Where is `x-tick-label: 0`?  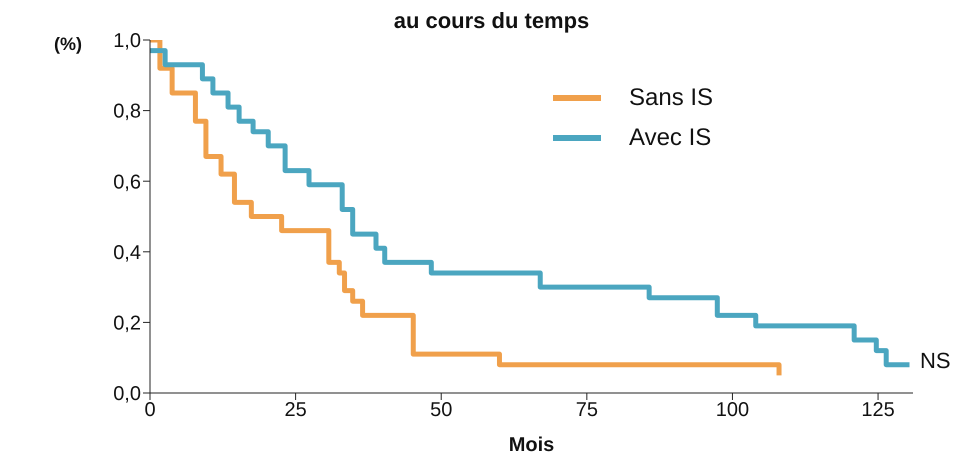
x-tick-label: 0 is located at coordinates (150, 410).